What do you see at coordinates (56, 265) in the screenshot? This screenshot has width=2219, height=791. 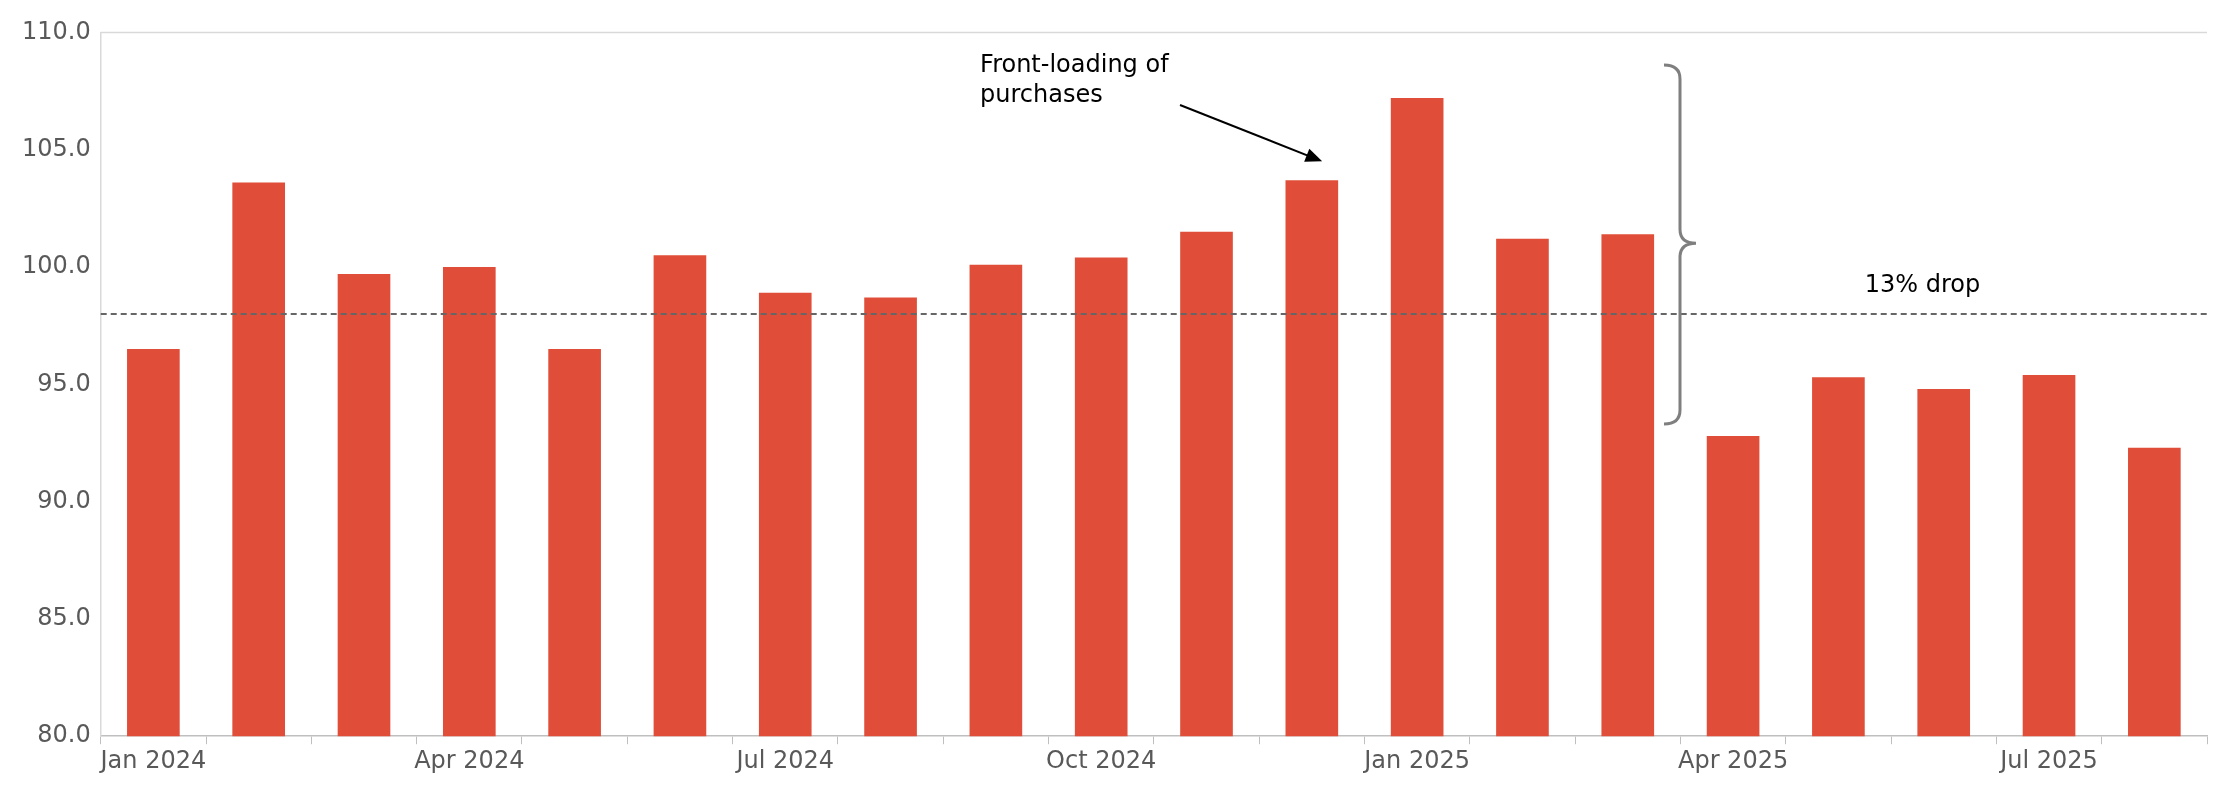 I see `y-tick-label: 100.0` at bounding box center [56, 265].